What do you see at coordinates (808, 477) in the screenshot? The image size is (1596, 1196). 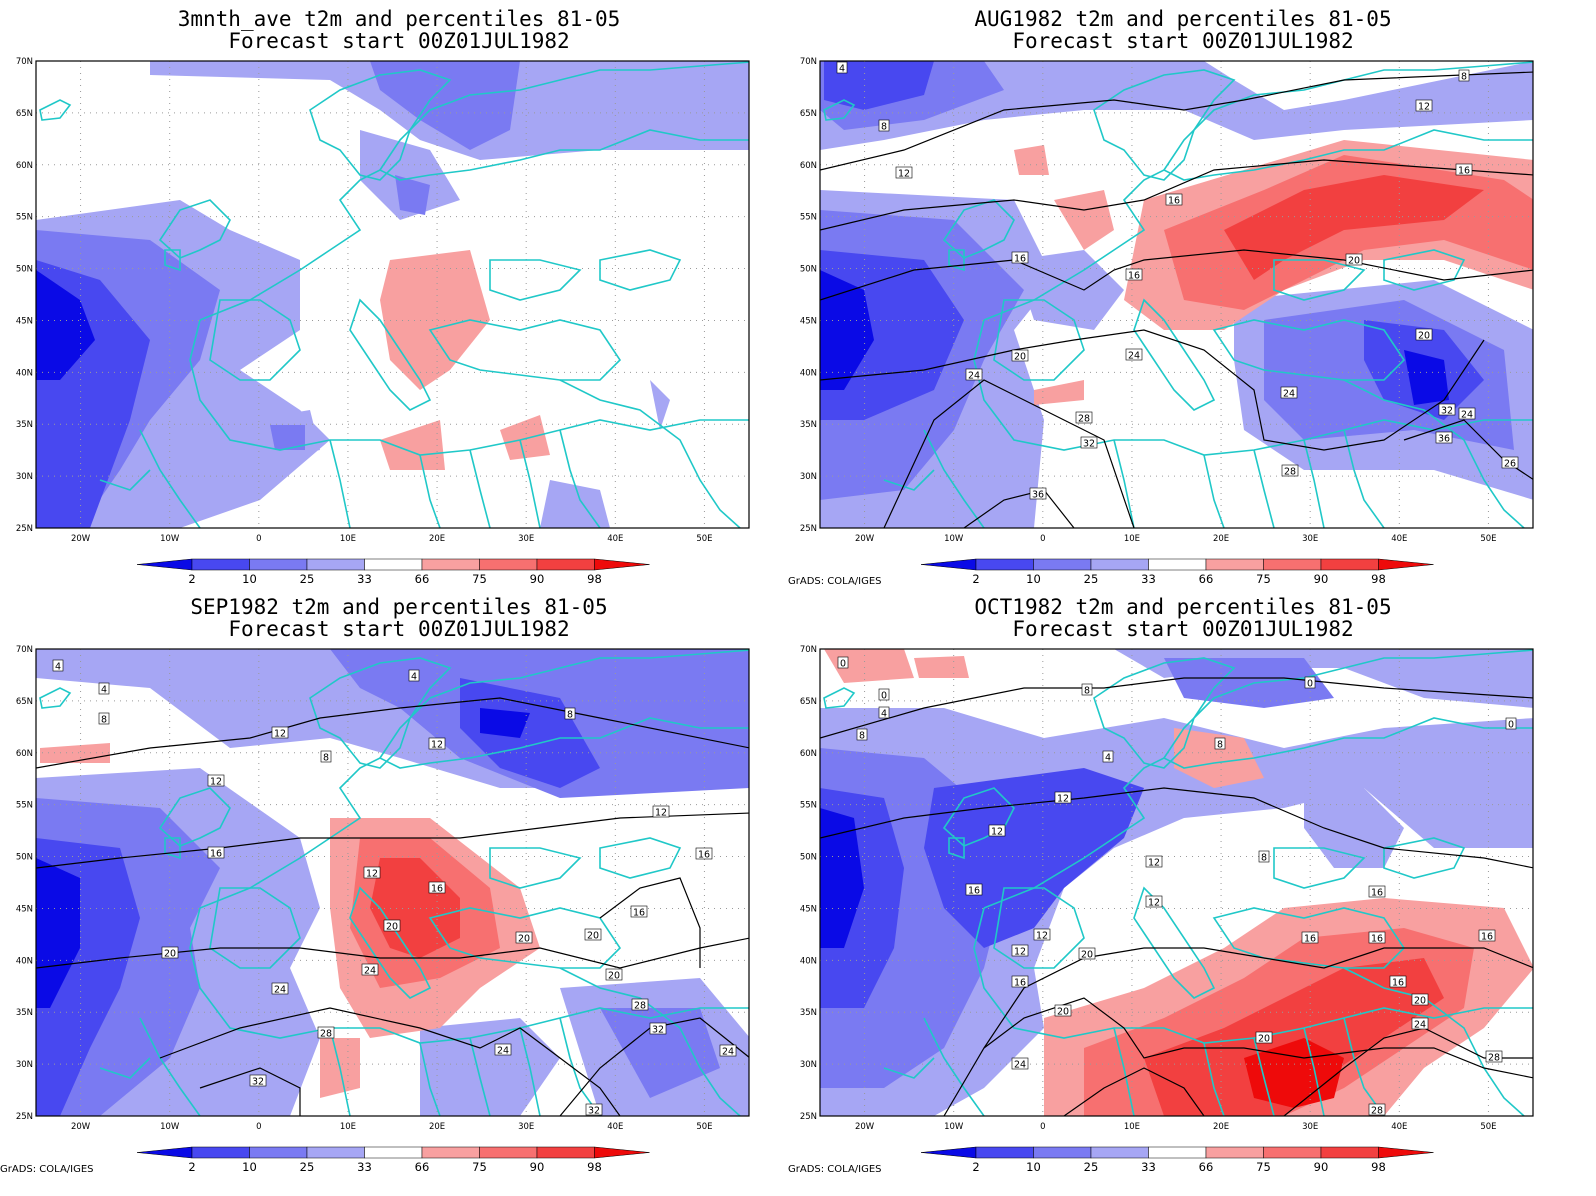 I see `latitude-tick-label: 30N` at bounding box center [808, 477].